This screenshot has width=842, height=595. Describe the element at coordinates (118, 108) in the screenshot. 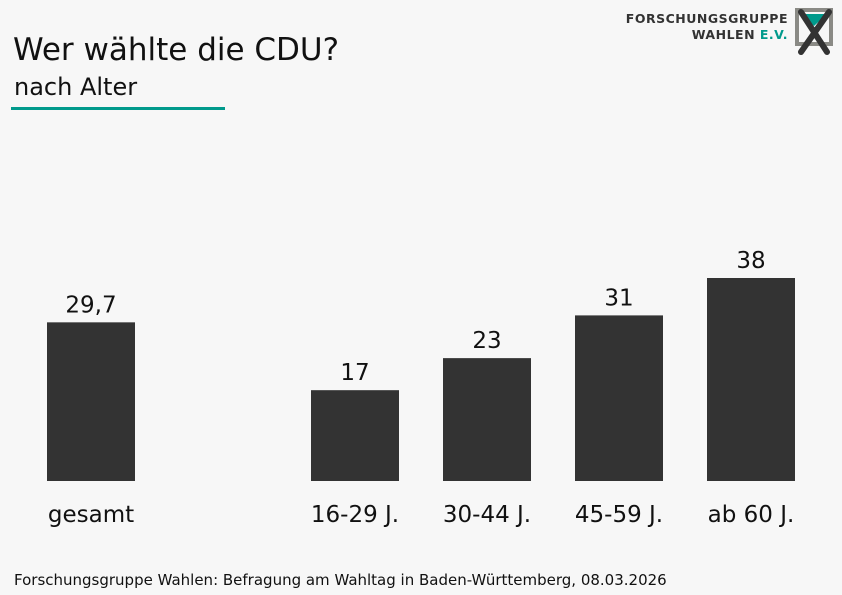

I see `title-underline` at that location.